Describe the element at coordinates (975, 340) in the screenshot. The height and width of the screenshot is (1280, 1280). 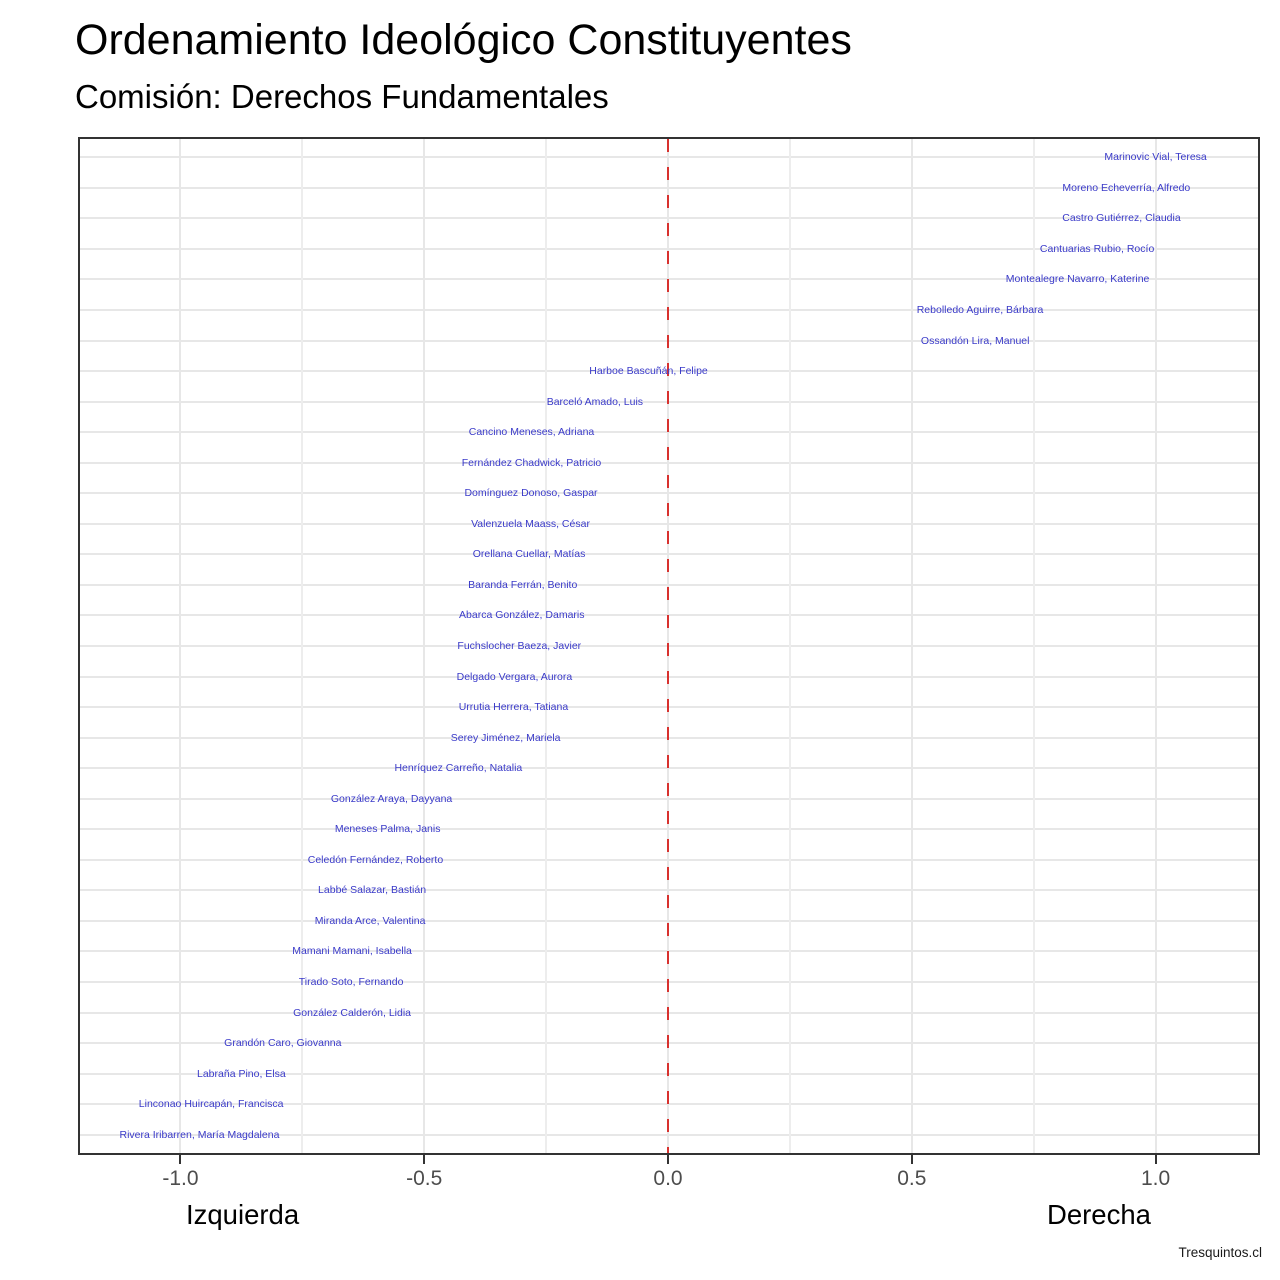
I see `constituent-label: Ossandón Lira, Manuel` at that location.